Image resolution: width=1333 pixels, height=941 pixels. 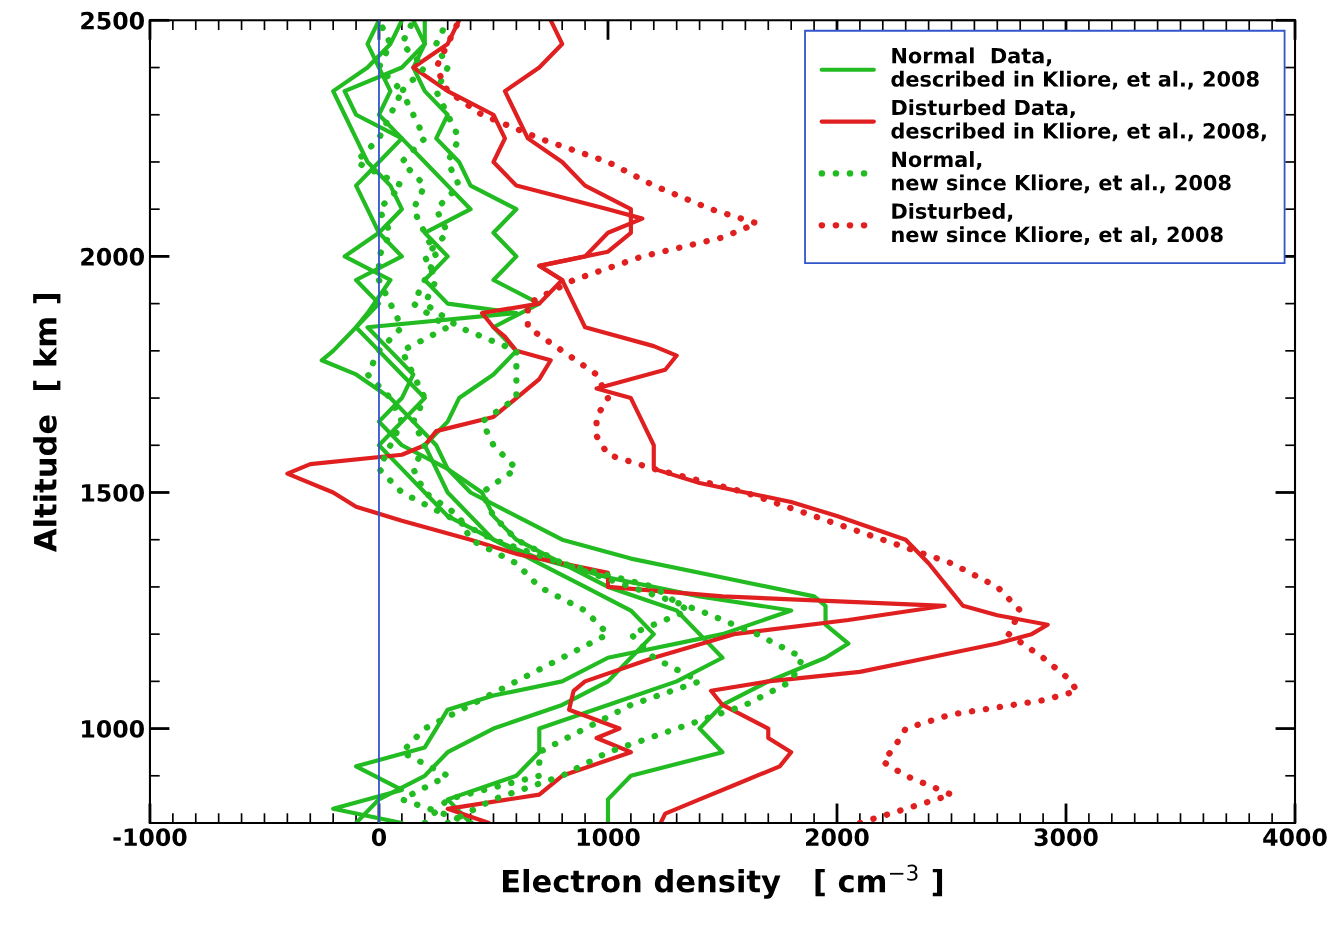 I want to click on legend-label: Normal Data, described in Kliore, et al., 2008, so click(x=1075, y=68).